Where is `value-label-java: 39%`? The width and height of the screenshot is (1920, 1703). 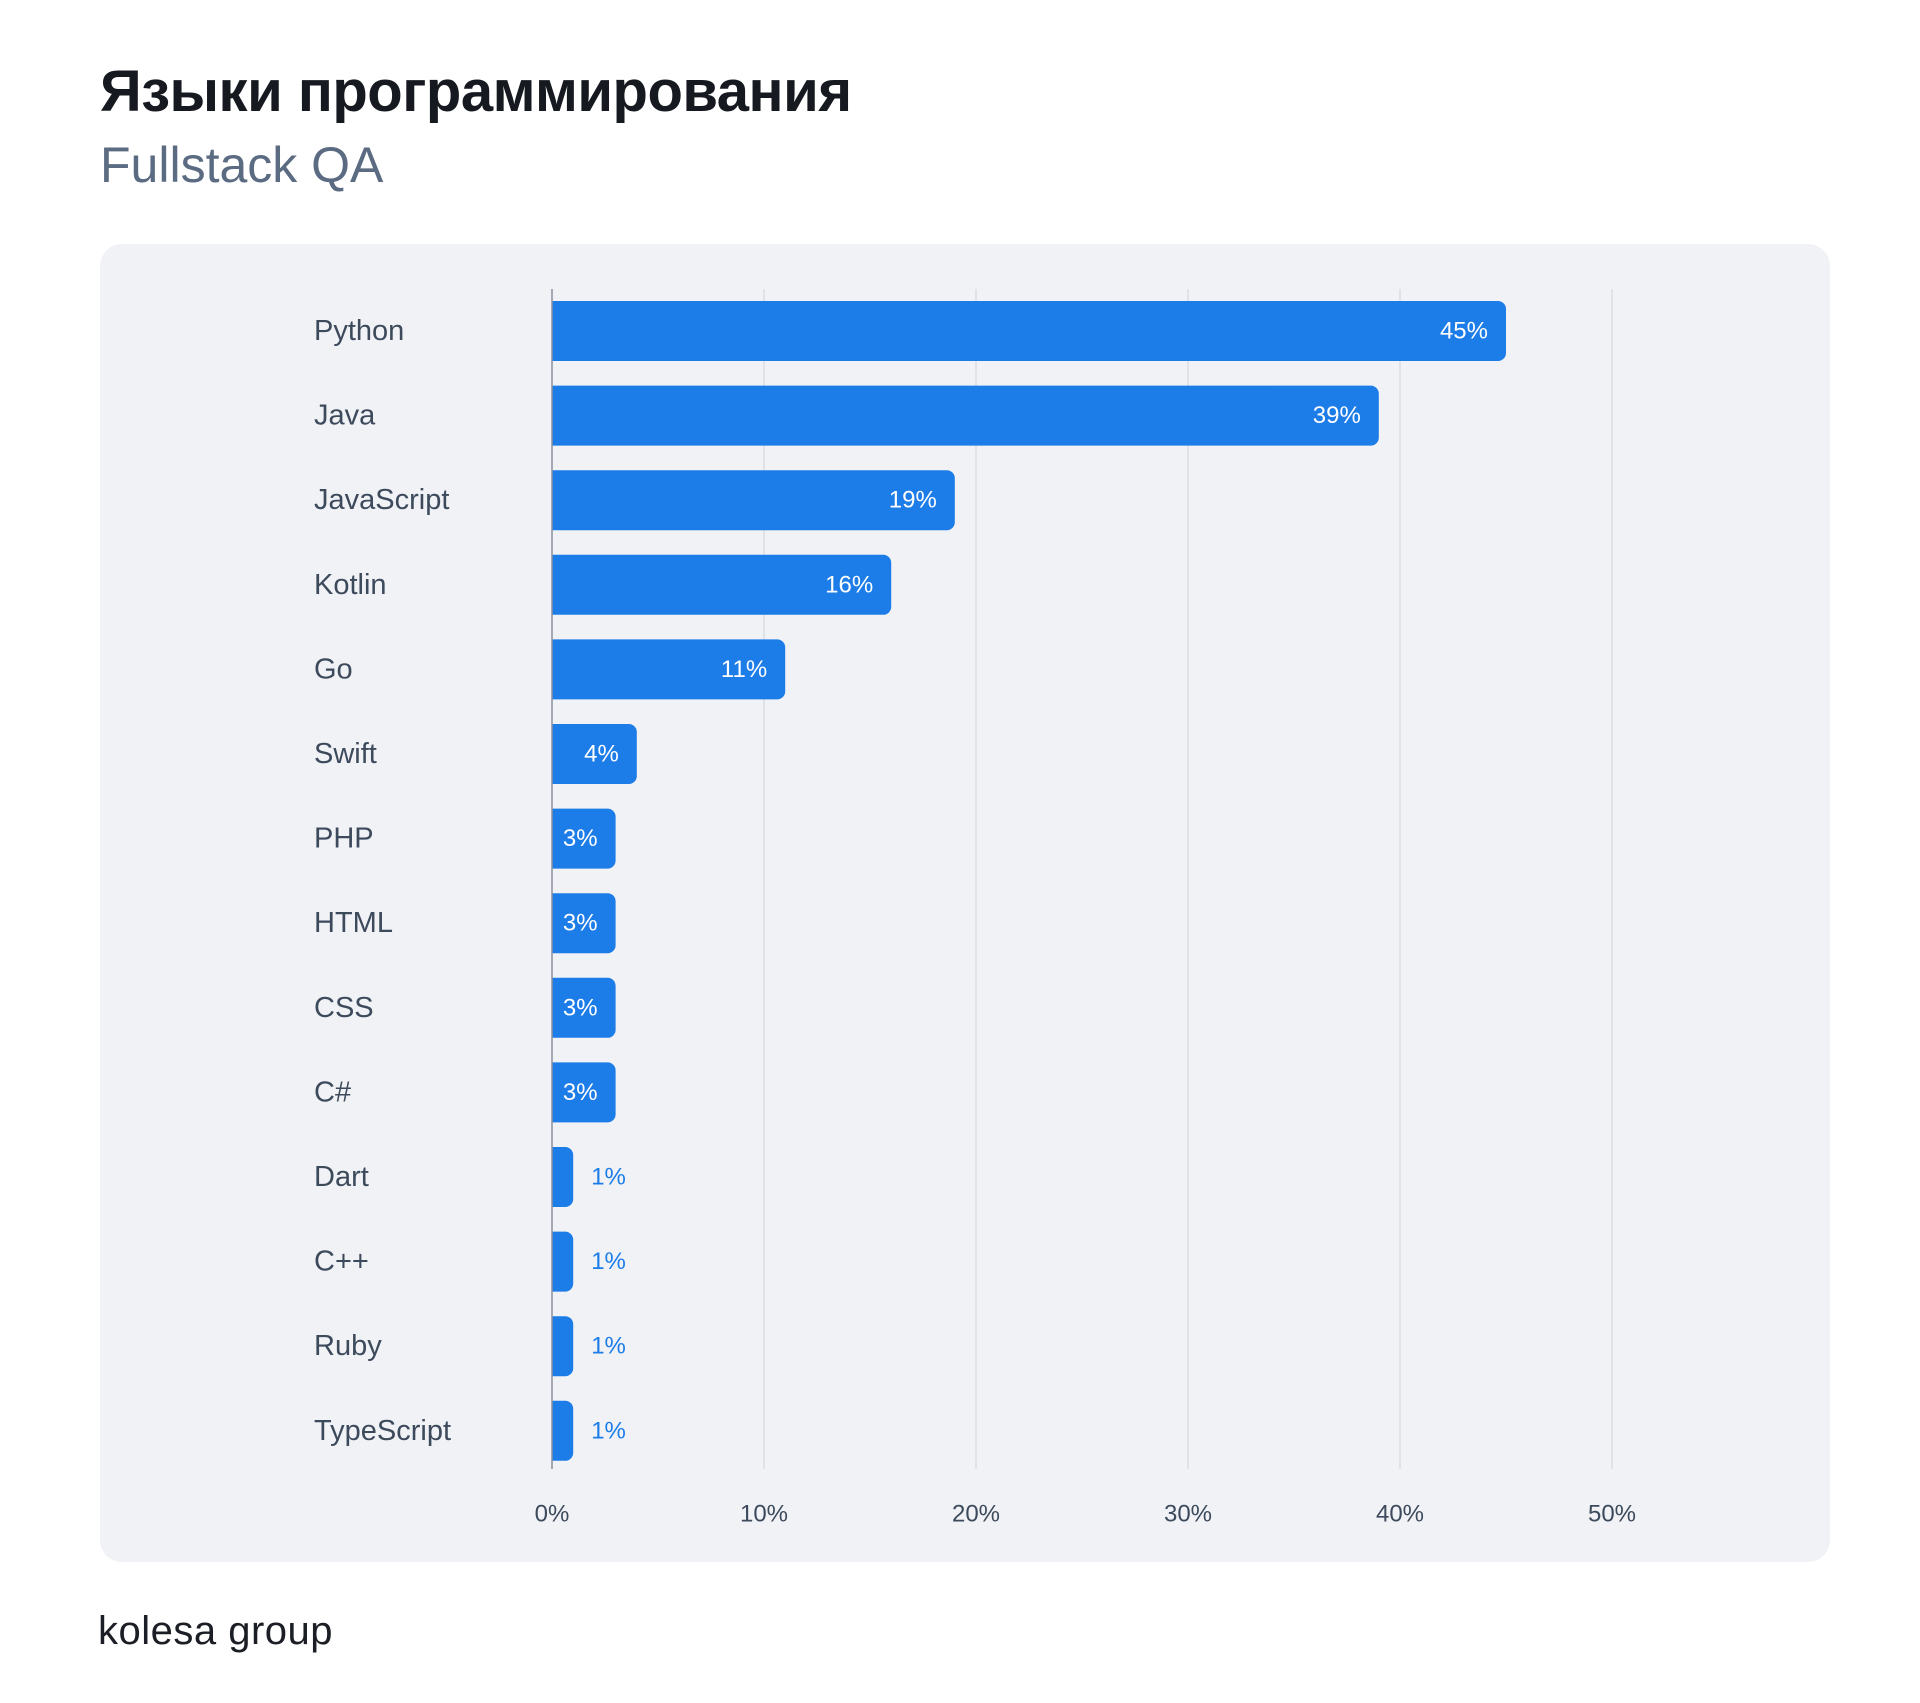
value-label-java: 39% is located at coordinates (1337, 415).